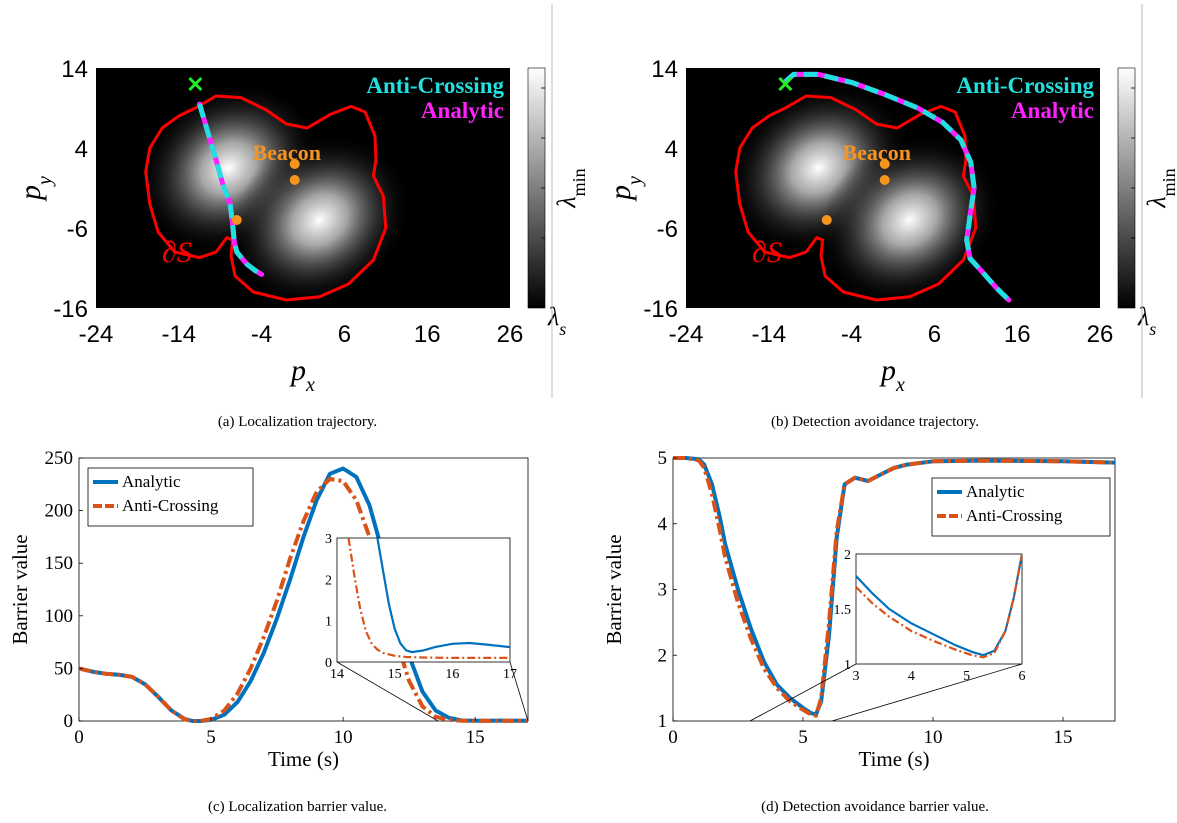 This screenshot has height=823, width=1177. I want to click on inset-x-tick-label: 4, so click(911, 676).